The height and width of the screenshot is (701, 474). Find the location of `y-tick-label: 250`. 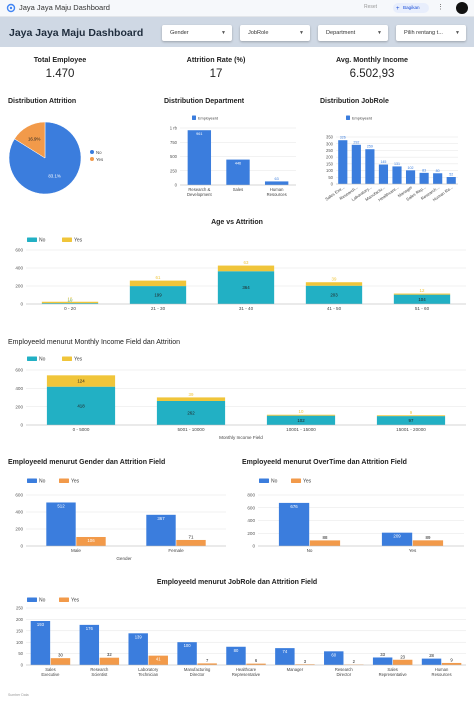

y-tick-label: 250 is located at coordinates (330, 150).